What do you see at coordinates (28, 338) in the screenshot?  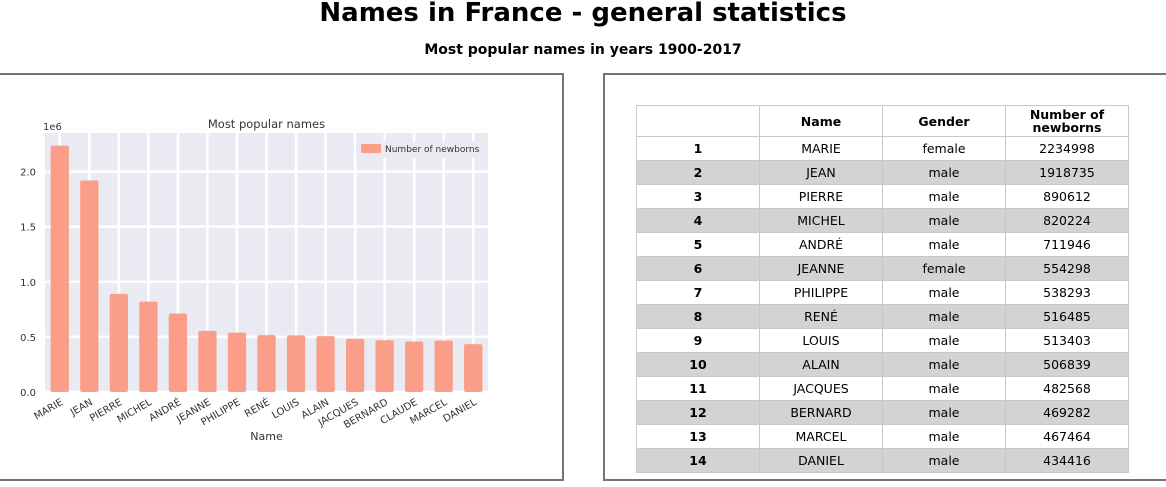 I see `y-tick-label: 0.5` at bounding box center [28, 338].